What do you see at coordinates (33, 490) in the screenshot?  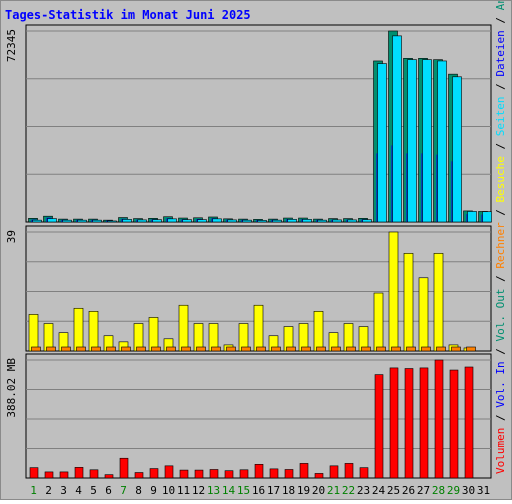 I see `x-tick-label-day-1: 1` at bounding box center [33, 490].